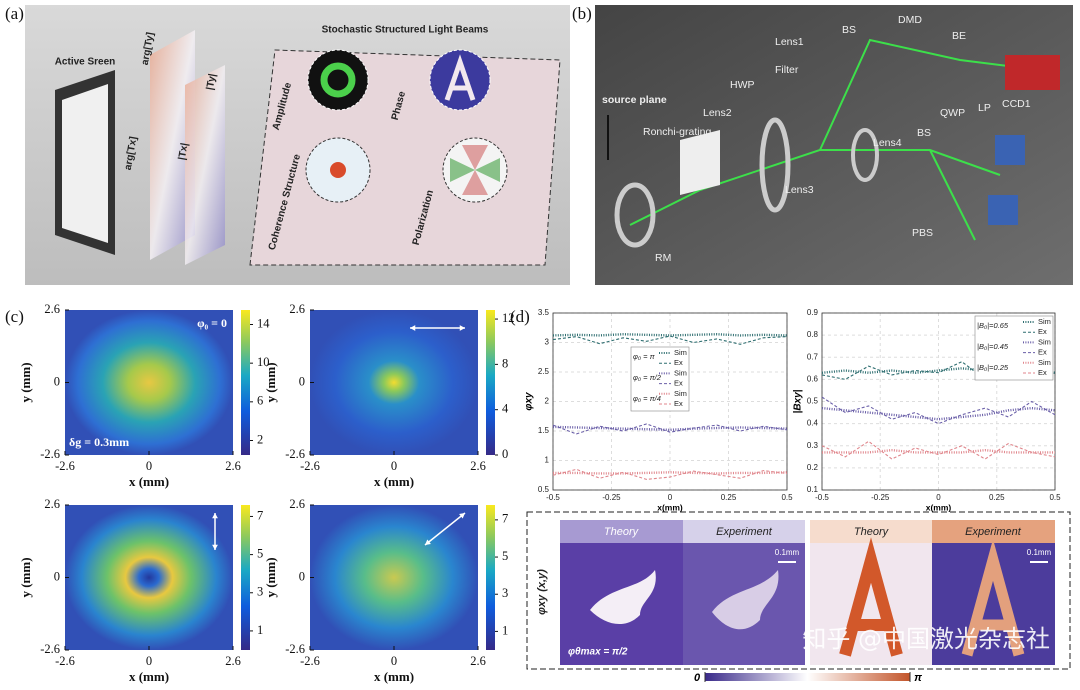 The height and width of the screenshot is (690, 1080). Describe the element at coordinates (172, 145) in the screenshot. I see `sheet` at that location.